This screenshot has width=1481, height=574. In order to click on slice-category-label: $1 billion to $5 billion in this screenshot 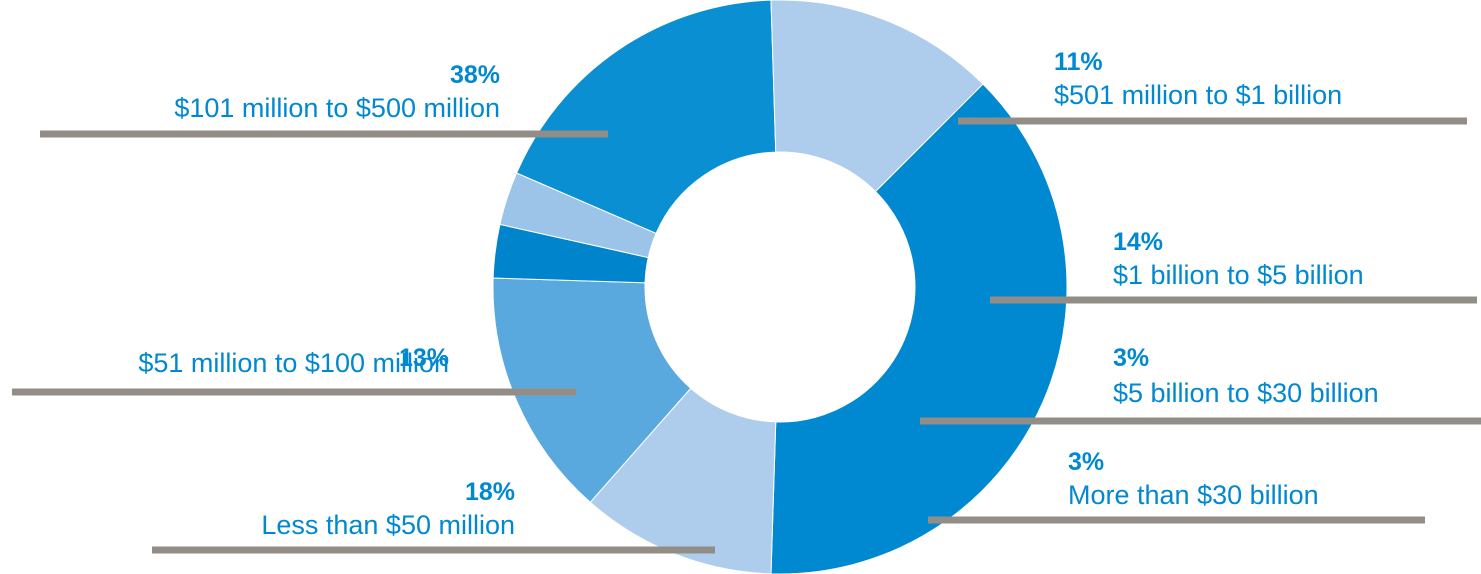, I will do `click(1238, 275)`.